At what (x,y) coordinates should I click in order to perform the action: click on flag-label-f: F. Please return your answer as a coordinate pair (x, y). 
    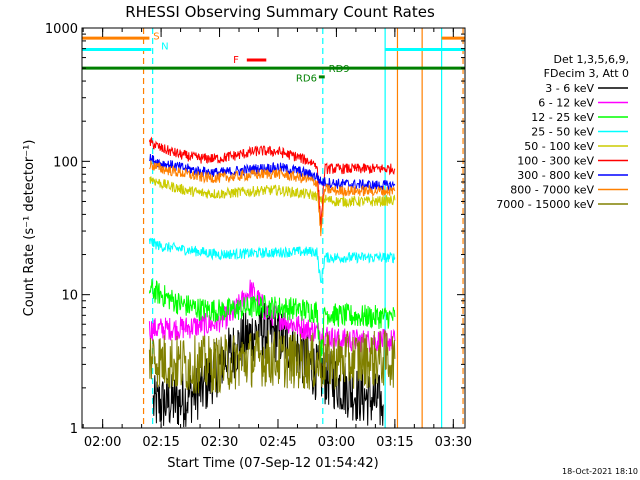
    Looking at the image, I should click on (236, 60).